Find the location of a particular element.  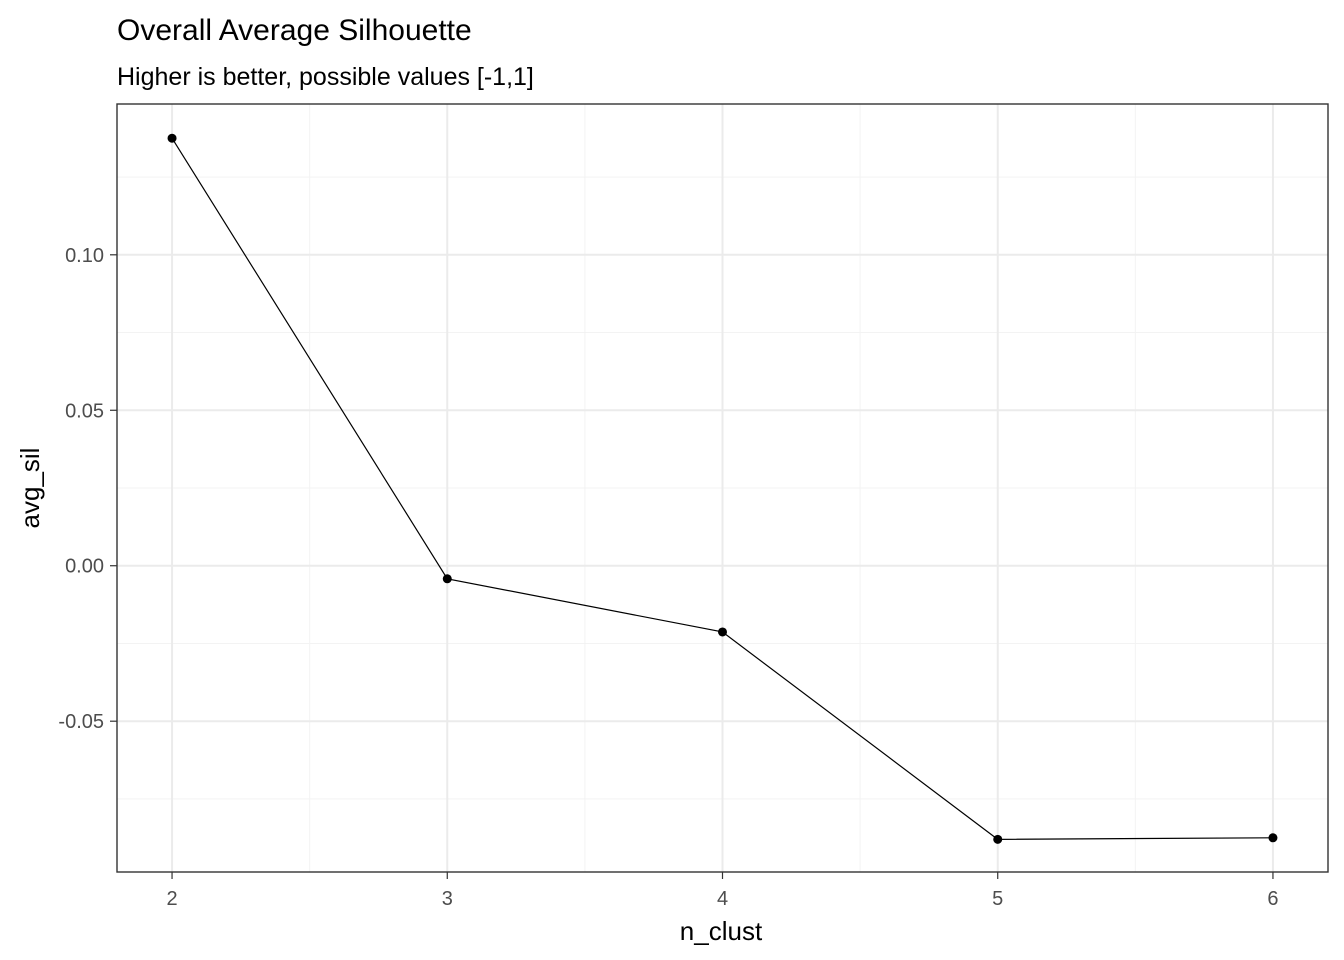

y-tick-label-3: 0.10 is located at coordinates (84, 256).